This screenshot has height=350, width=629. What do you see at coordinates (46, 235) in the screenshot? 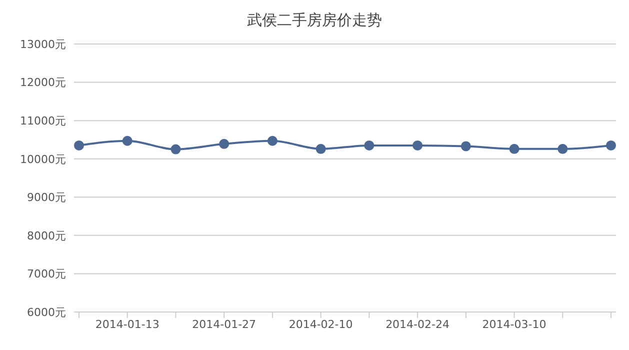
I see `y-tick-label: 8000元` at bounding box center [46, 235].